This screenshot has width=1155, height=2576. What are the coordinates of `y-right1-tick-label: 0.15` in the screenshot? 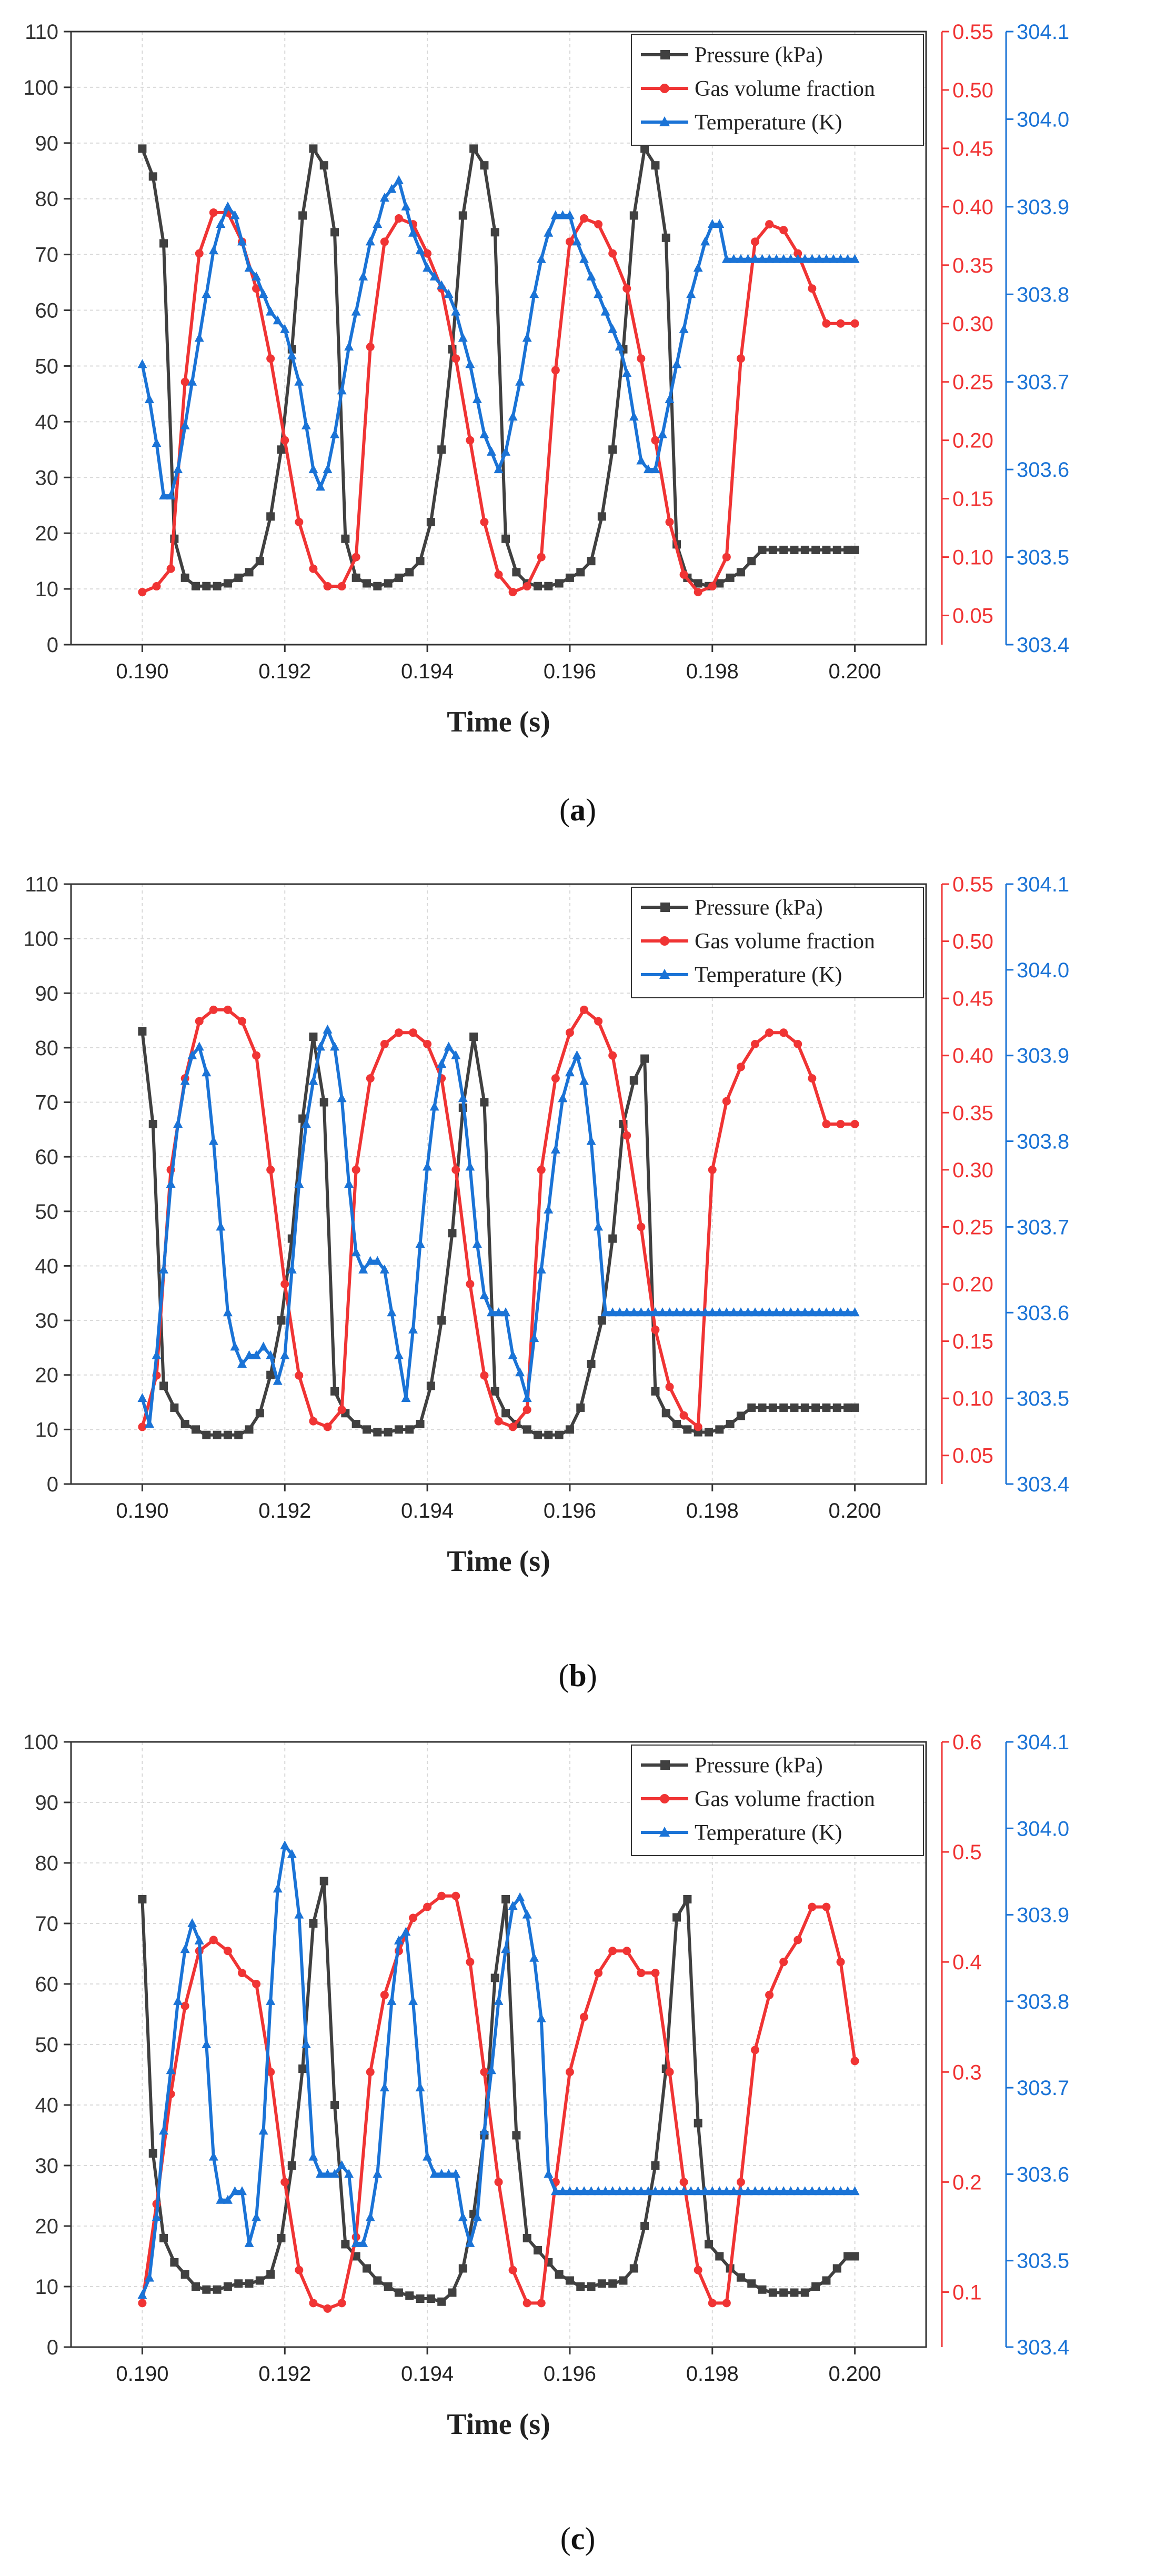 It's located at (972, 1342).